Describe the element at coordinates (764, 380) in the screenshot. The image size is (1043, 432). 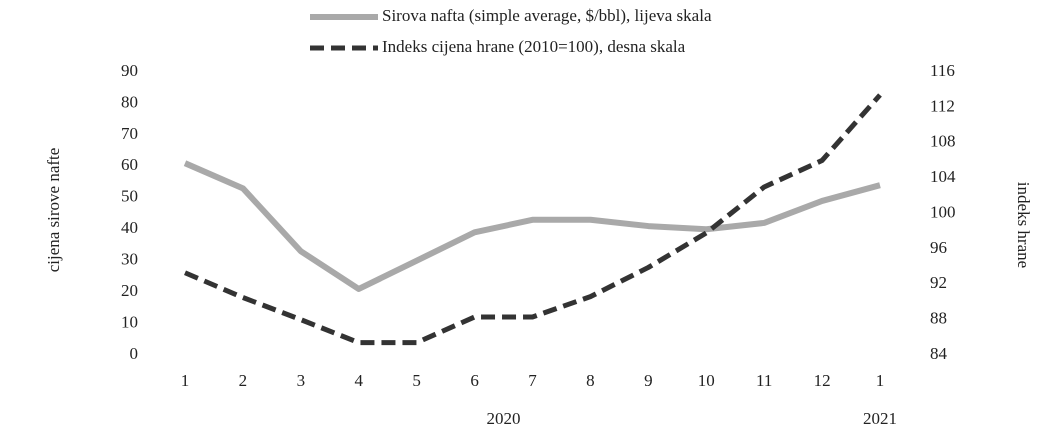
I see `x-tick-label: 11` at that location.